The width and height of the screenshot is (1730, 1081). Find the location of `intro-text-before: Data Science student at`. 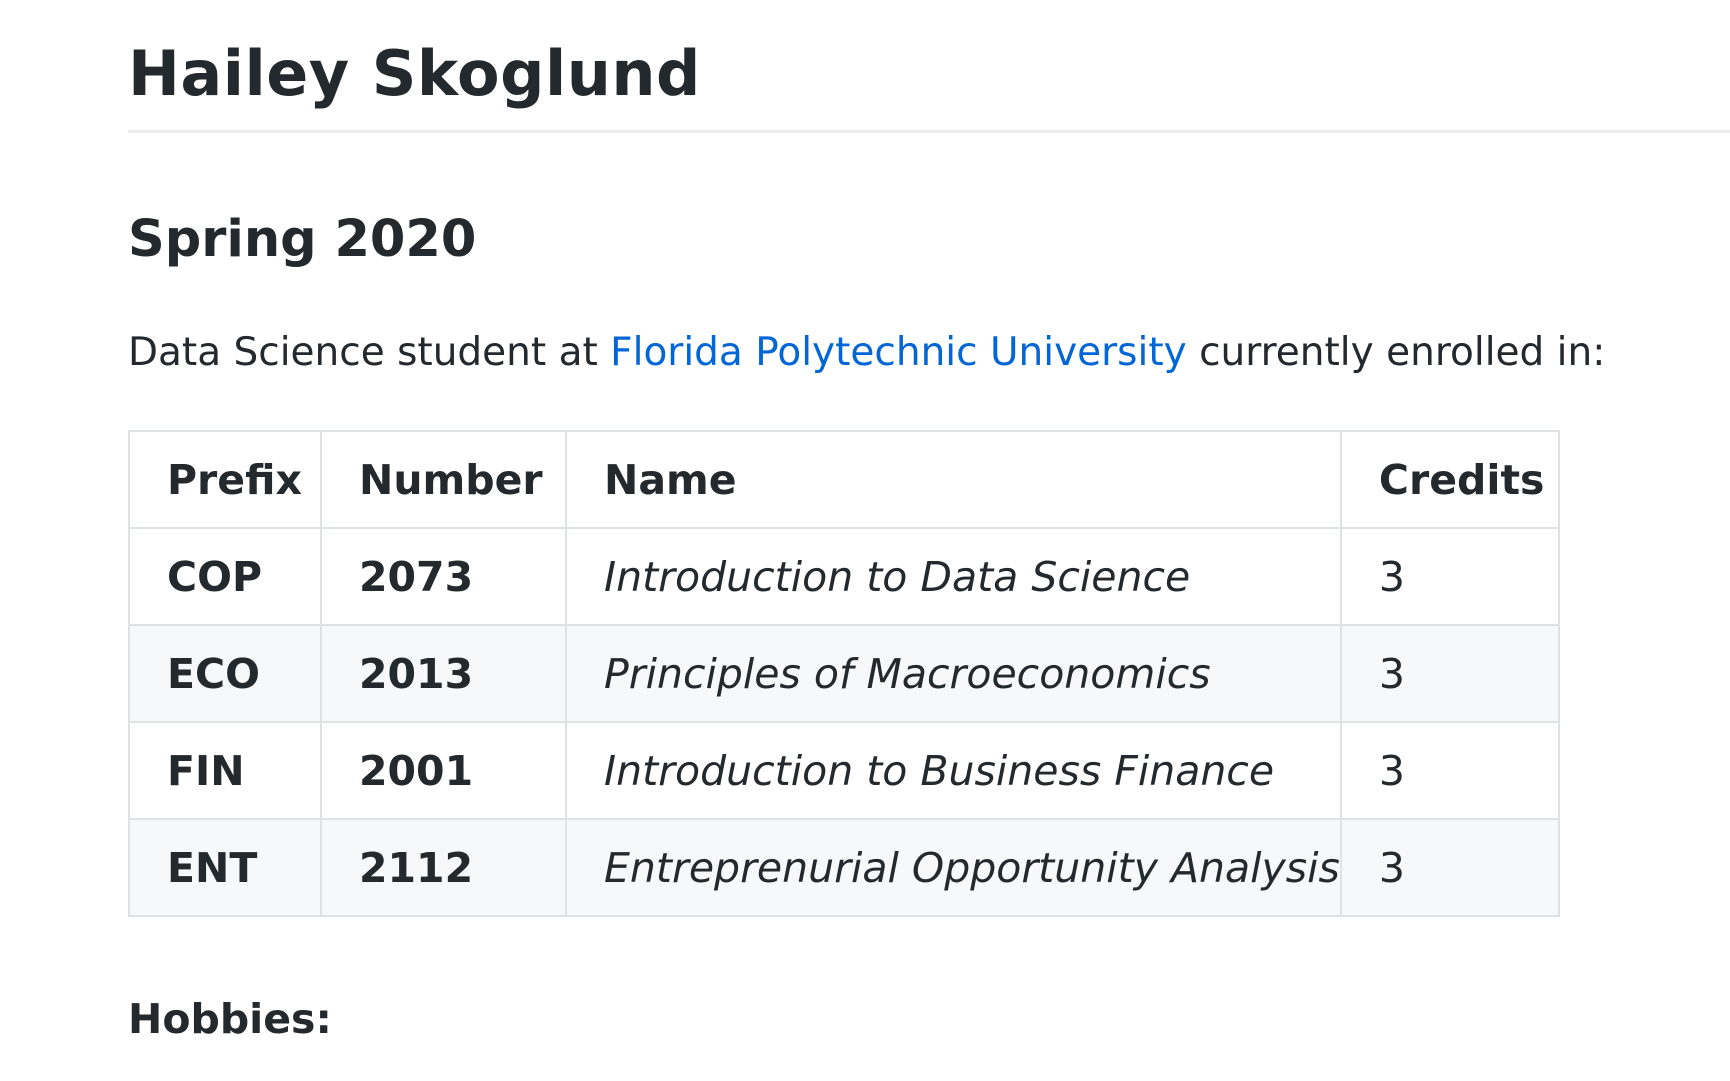

intro-text-before: Data Science student at is located at coordinates (369, 352).